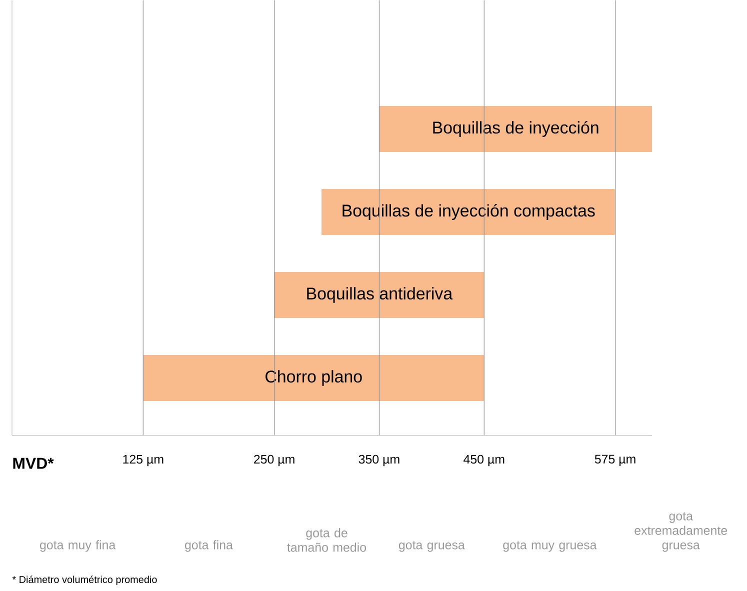 The image size is (747, 591). What do you see at coordinates (326, 540) in the screenshot?
I see `text: gota de tamaño medio` at bounding box center [326, 540].